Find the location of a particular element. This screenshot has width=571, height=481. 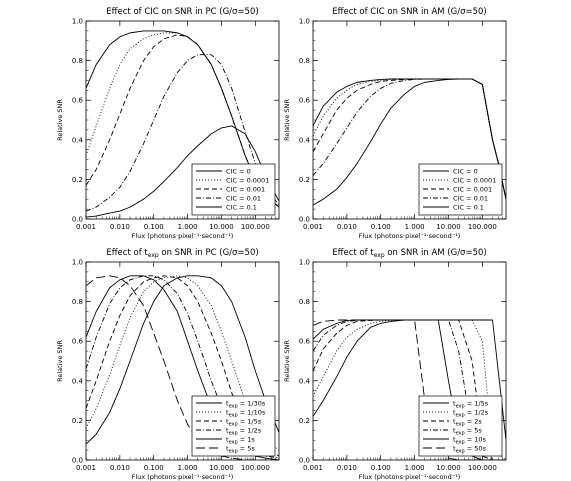

legend-label: CIC = 0.0001 is located at coordinates (474, 181).